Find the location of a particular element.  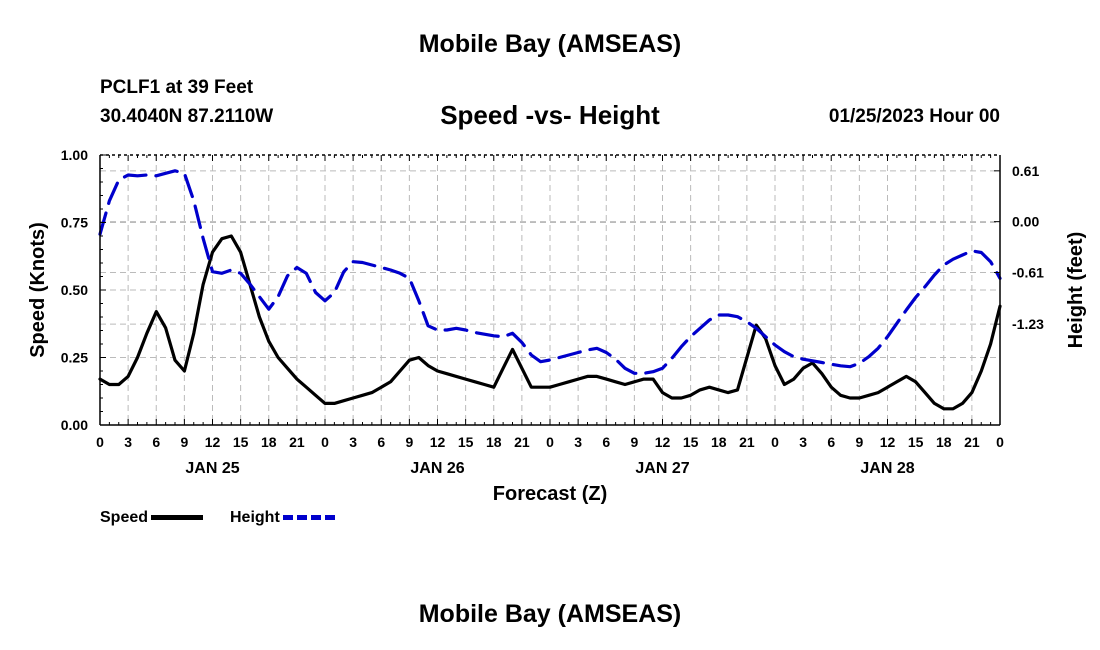

x-day-label: JAN 25 is located at coordinates (212, 468).